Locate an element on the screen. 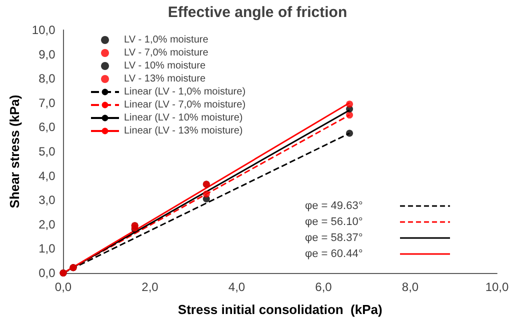 Image resolution: width=515 pixels, height=335 pixels. y-tick-label: 2,0 is located at coordinates (47, 224).